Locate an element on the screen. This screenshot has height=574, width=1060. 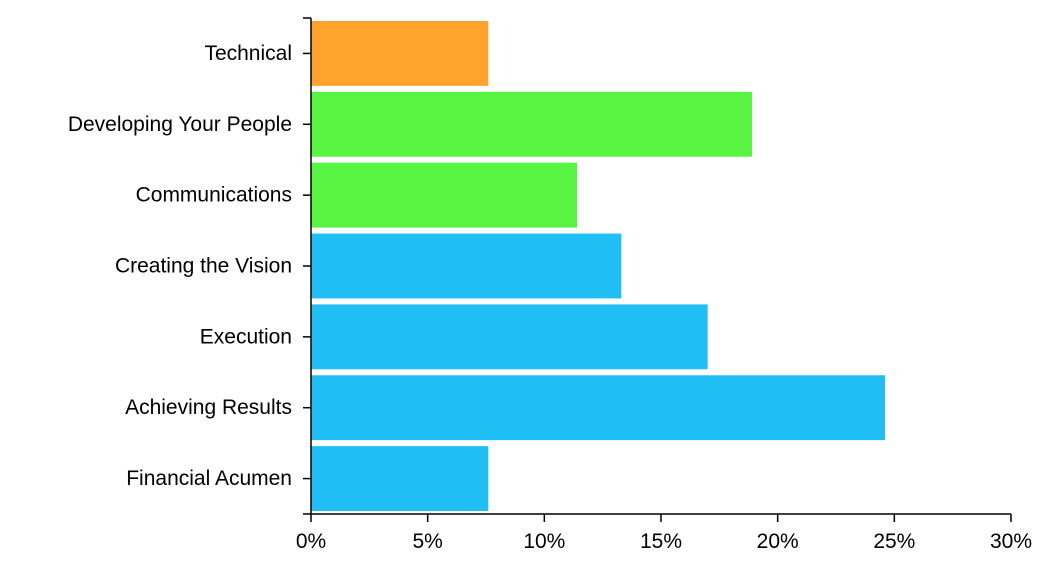
x-tick-label-5: 5% is located at coordinates (427, 541).